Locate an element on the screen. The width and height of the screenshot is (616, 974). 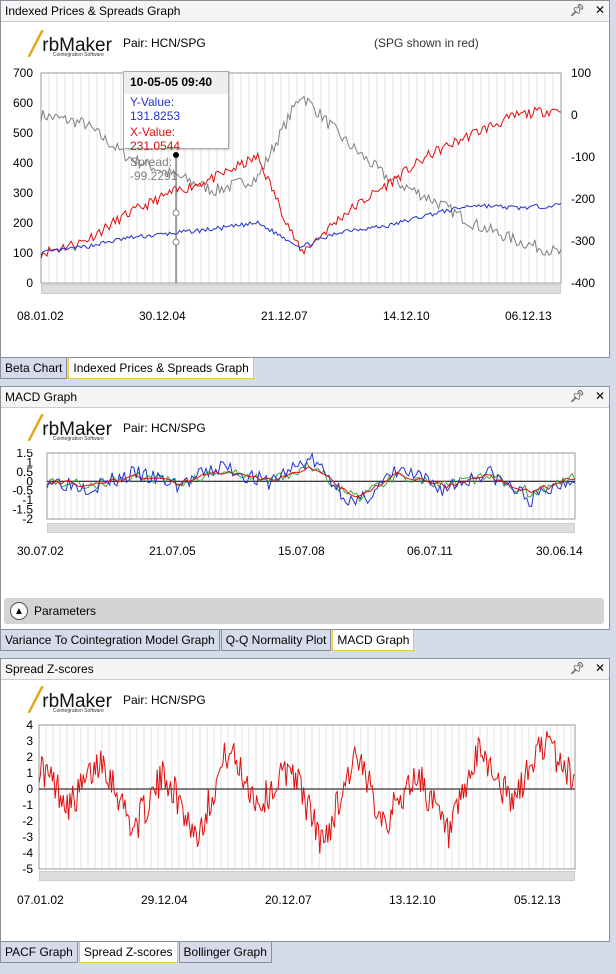
tab-qq-plot: Q-Q Normality Plot is located at coordinates (276, 640).